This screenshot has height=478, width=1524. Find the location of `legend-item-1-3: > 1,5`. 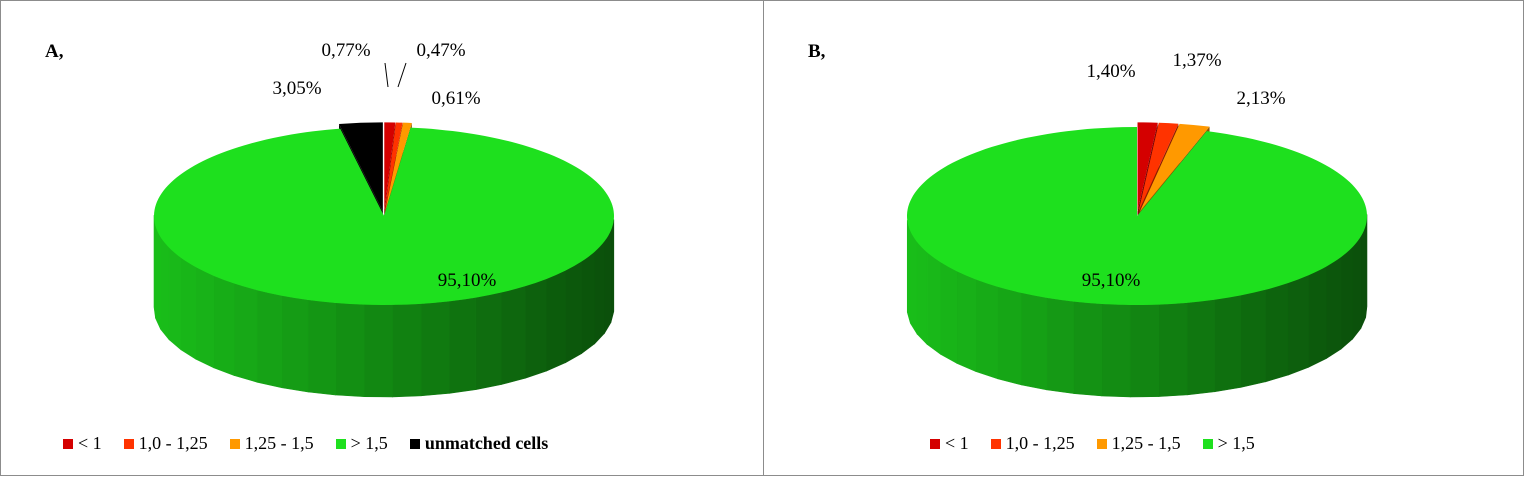

legend-item-1-3: > 1,5 is located at coordinates (1228, 443).